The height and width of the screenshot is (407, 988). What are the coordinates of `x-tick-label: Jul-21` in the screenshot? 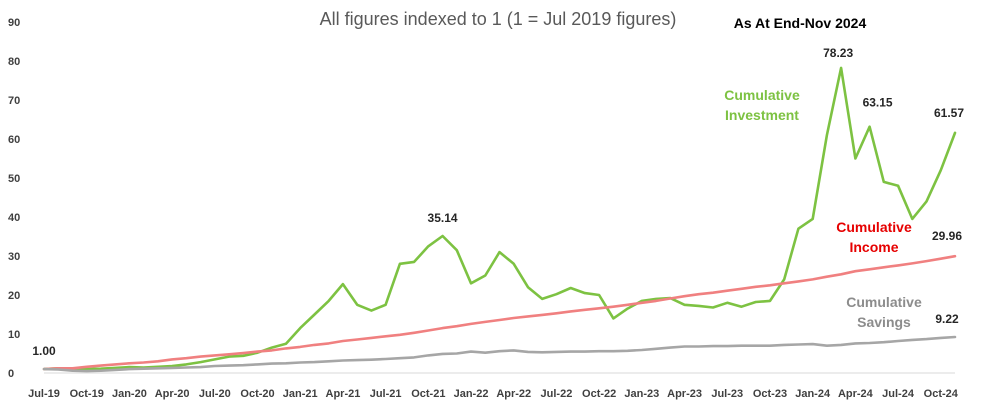 It's located at (386, 394).